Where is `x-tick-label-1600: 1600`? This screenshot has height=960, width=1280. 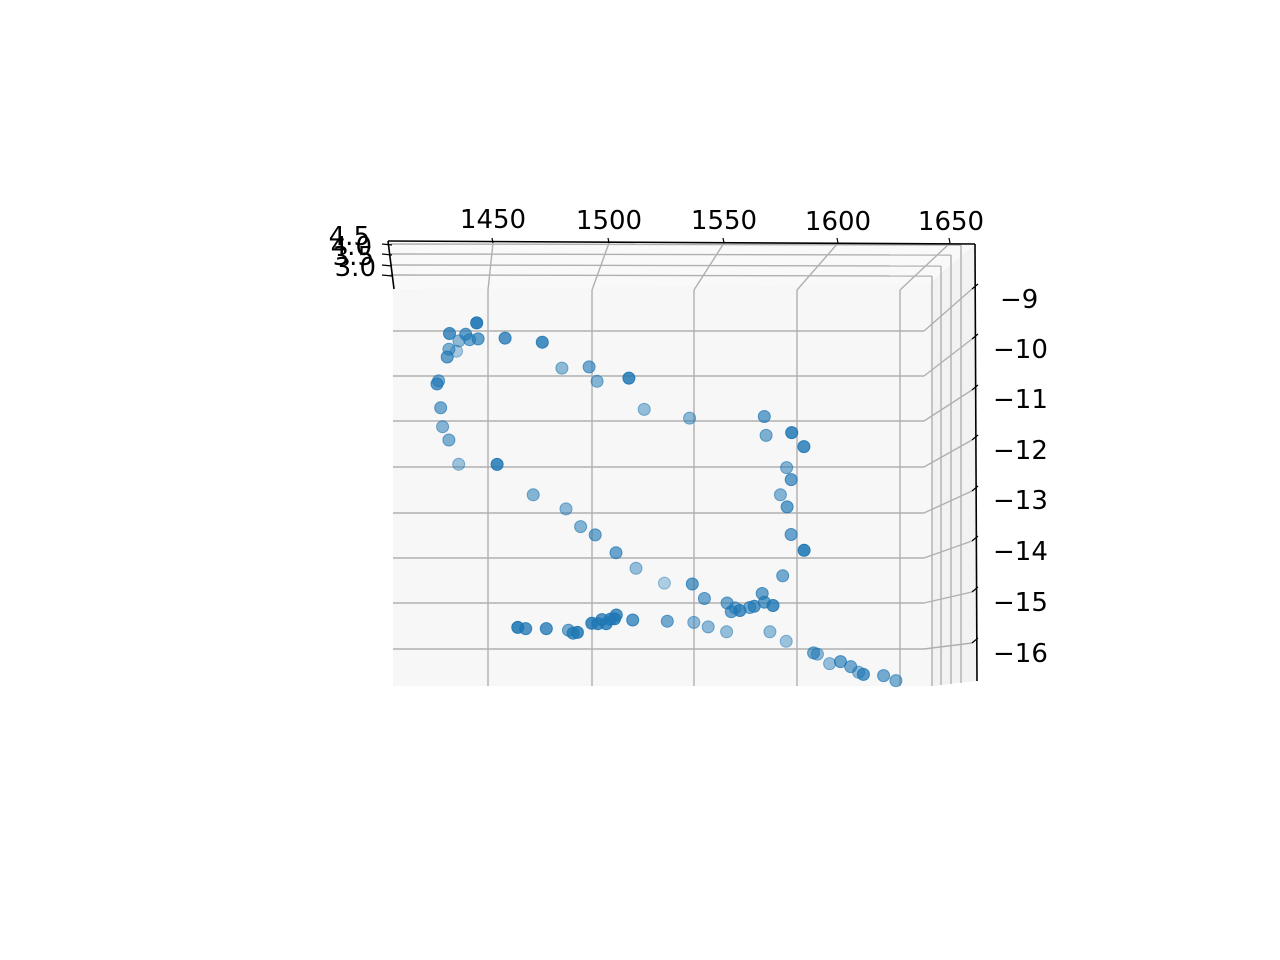
x-tick-label-1600: 1600 is located at coordinates (838, 222).